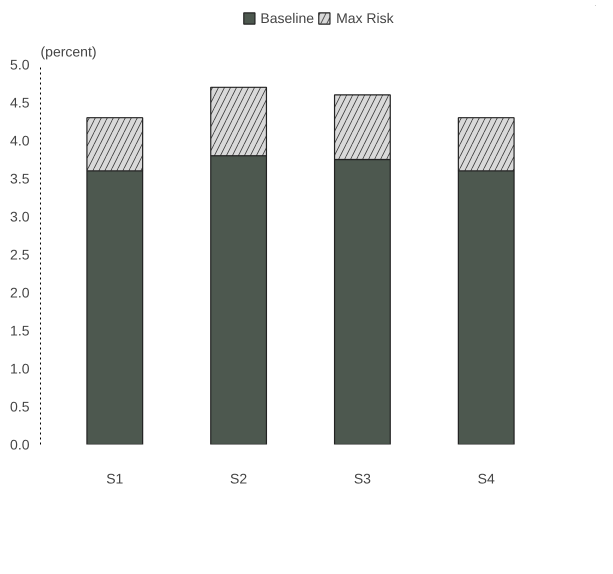 Image resolution: width=613 pixels, height=574 pixels. Describe the element at coordinates (20, 140) in the screenshot. I see `y-tick-label: 4.0` at that location.